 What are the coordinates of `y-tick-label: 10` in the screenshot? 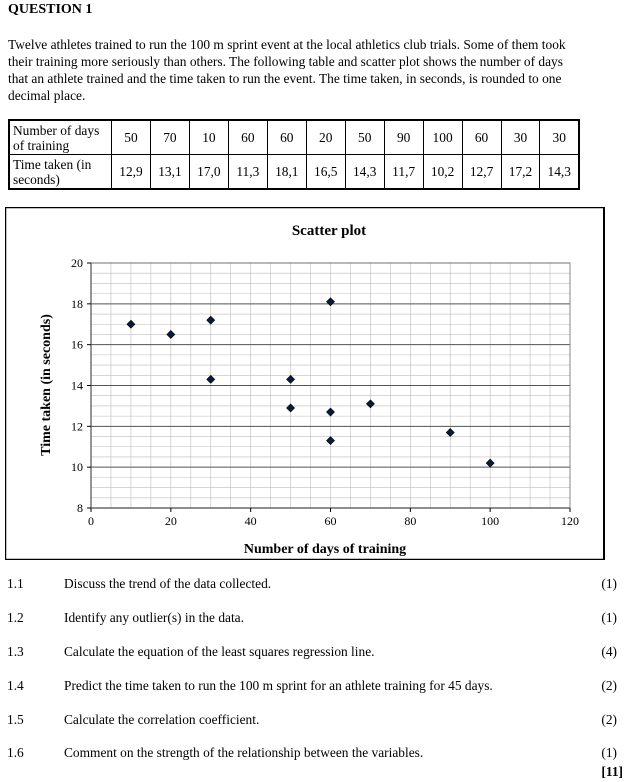 It's located at (77, 467).